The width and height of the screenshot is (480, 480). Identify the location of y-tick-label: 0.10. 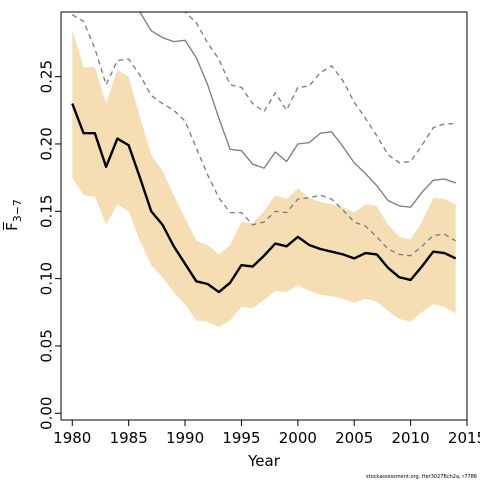
(47, 278).